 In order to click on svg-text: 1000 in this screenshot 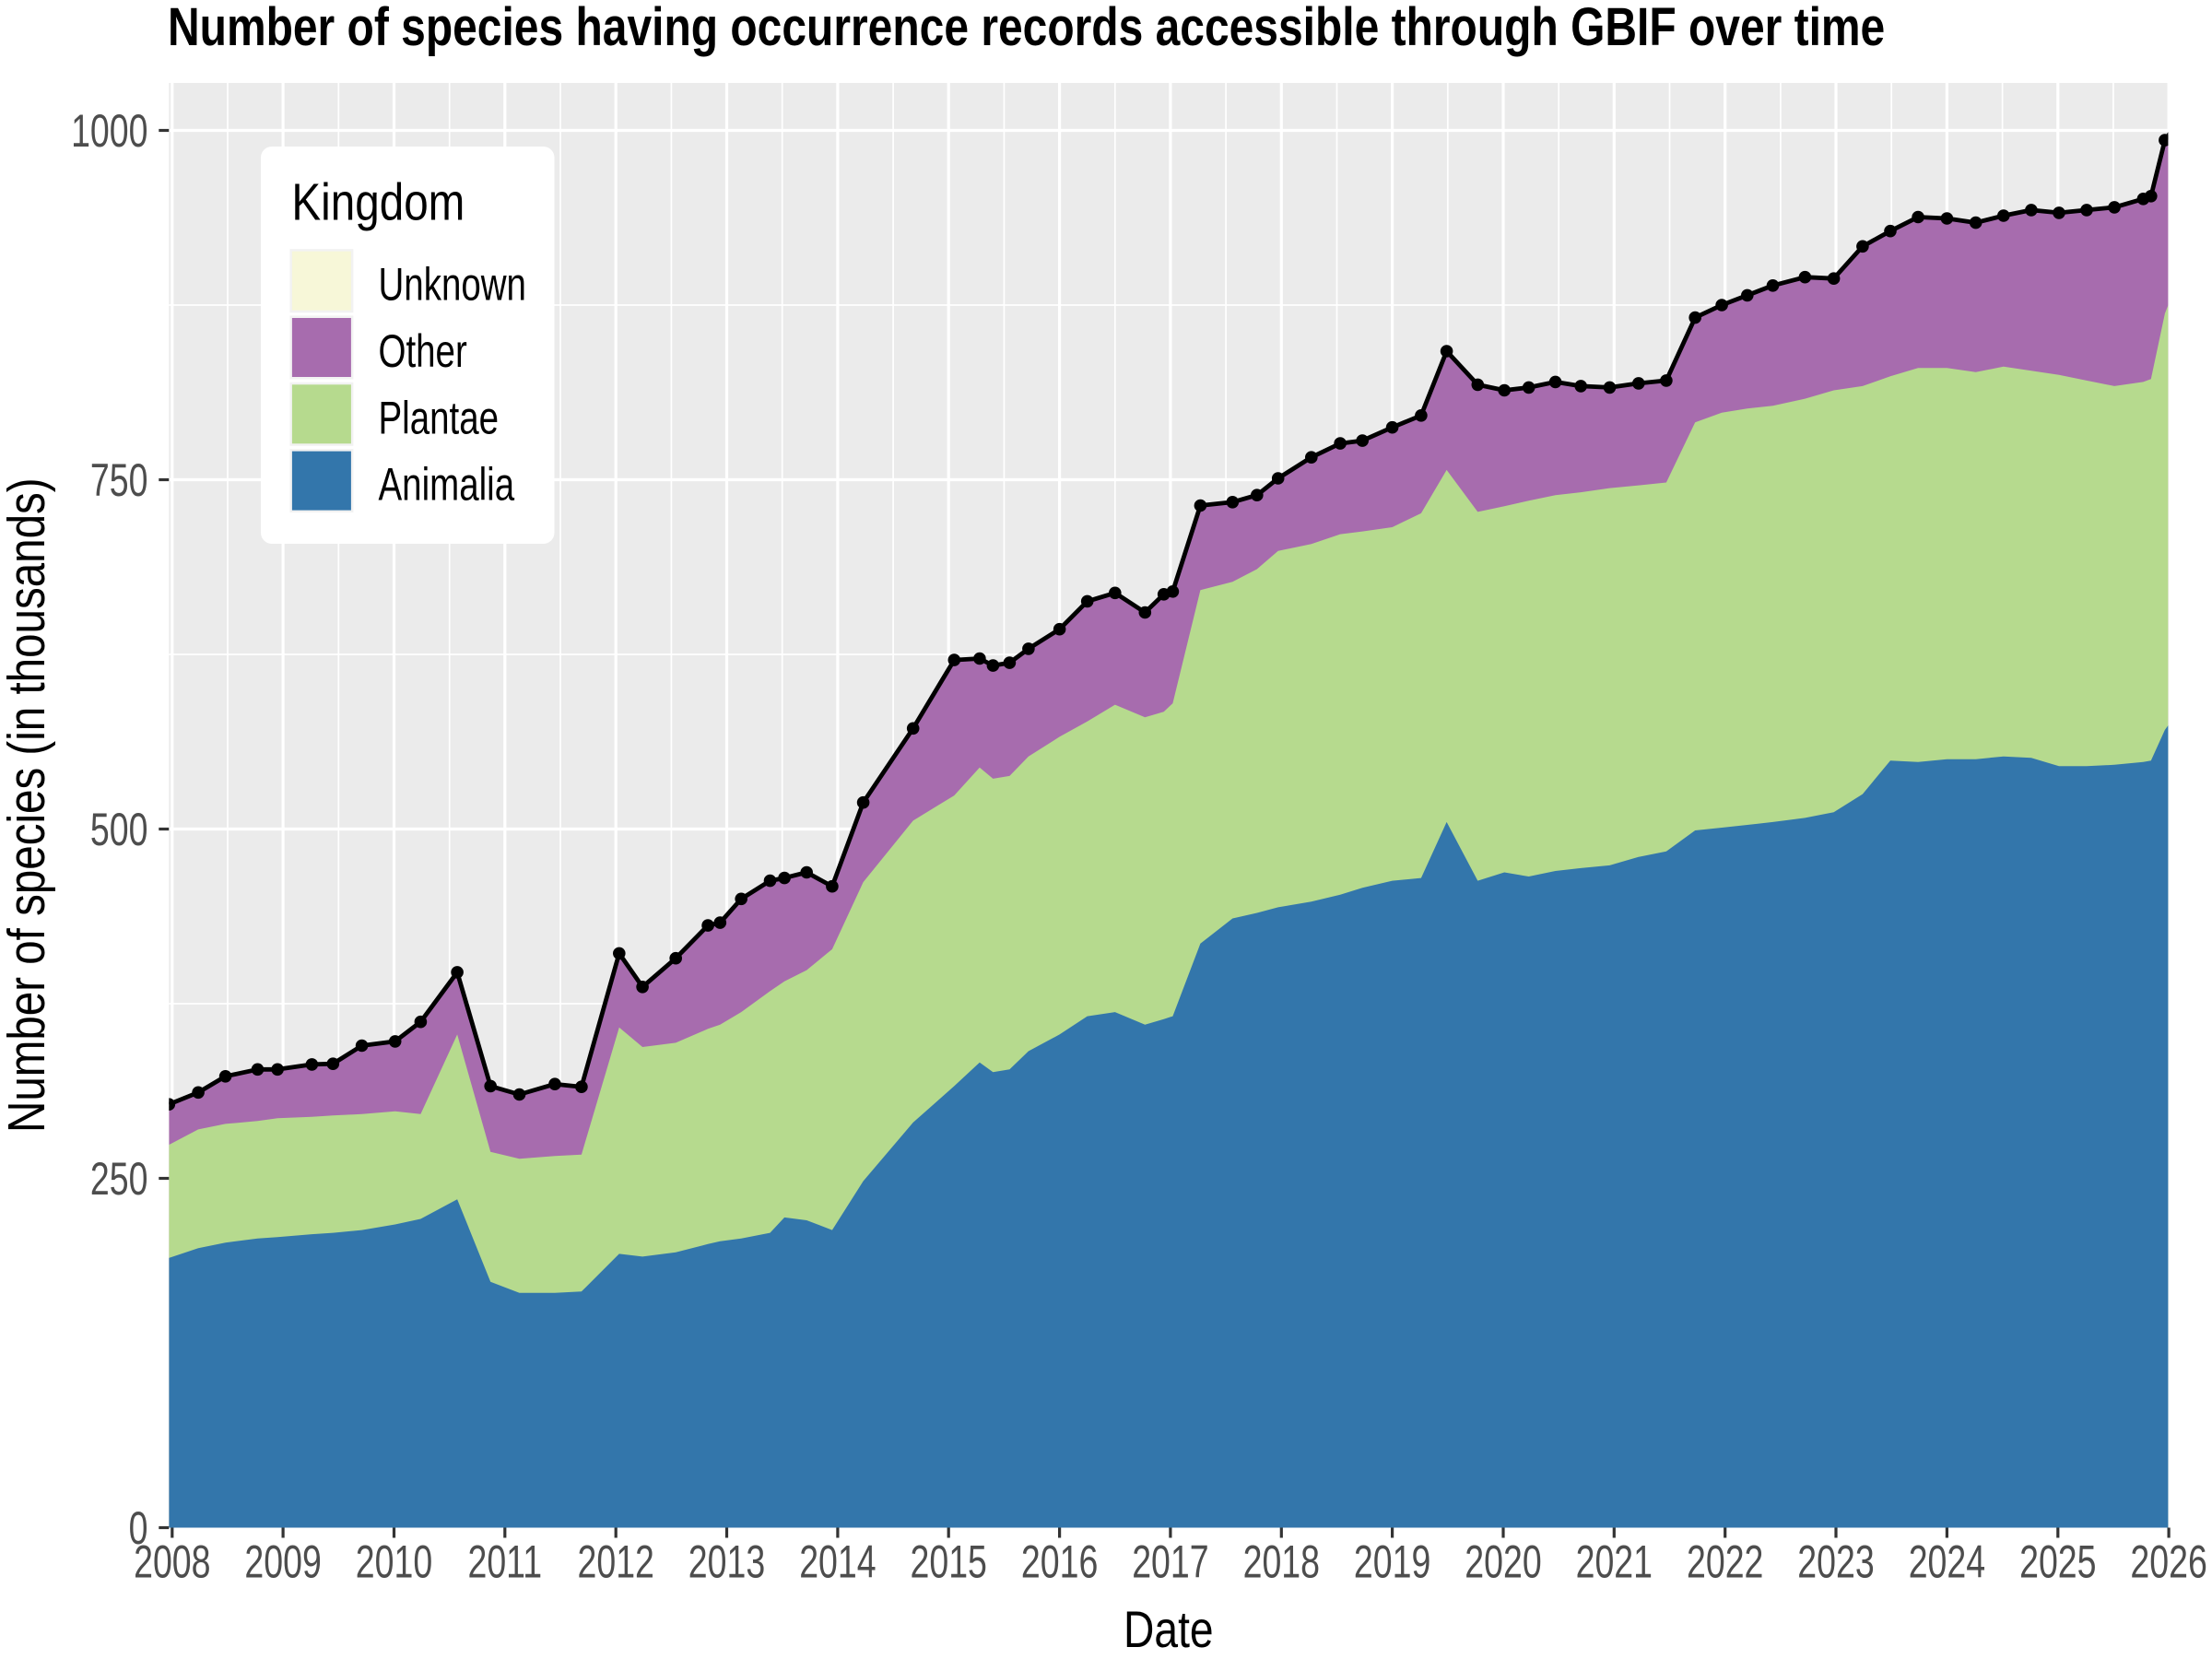, I will do `click(109, 131)`.